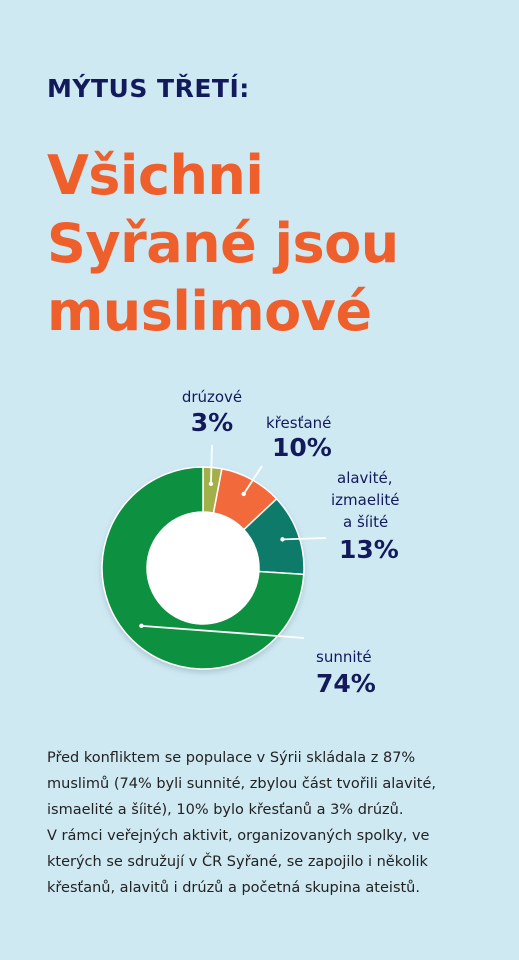 This screenshot has height=960, width=519. I want to click on headline-line: Syřané jsou, so click(223, 243).